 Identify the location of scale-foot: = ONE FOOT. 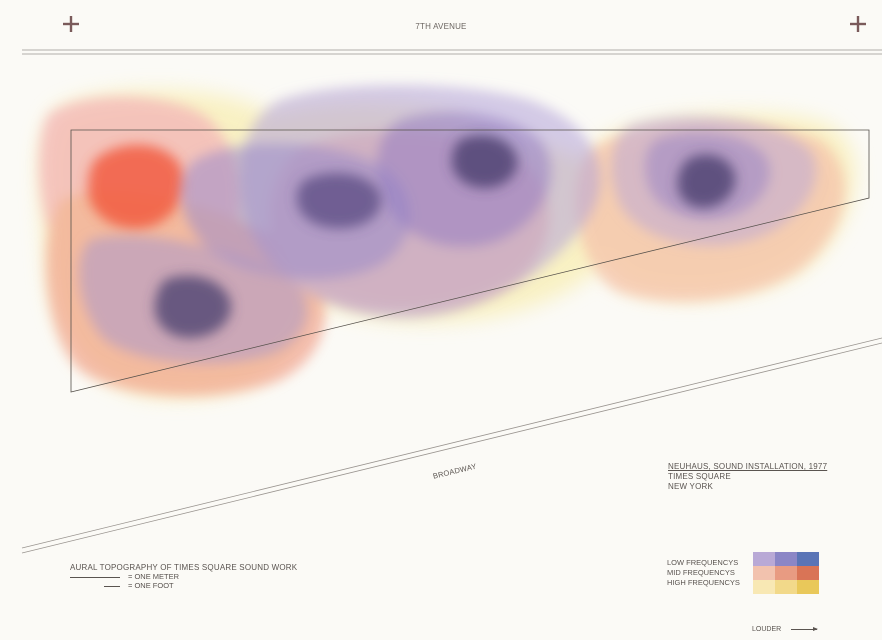
(139, 585).